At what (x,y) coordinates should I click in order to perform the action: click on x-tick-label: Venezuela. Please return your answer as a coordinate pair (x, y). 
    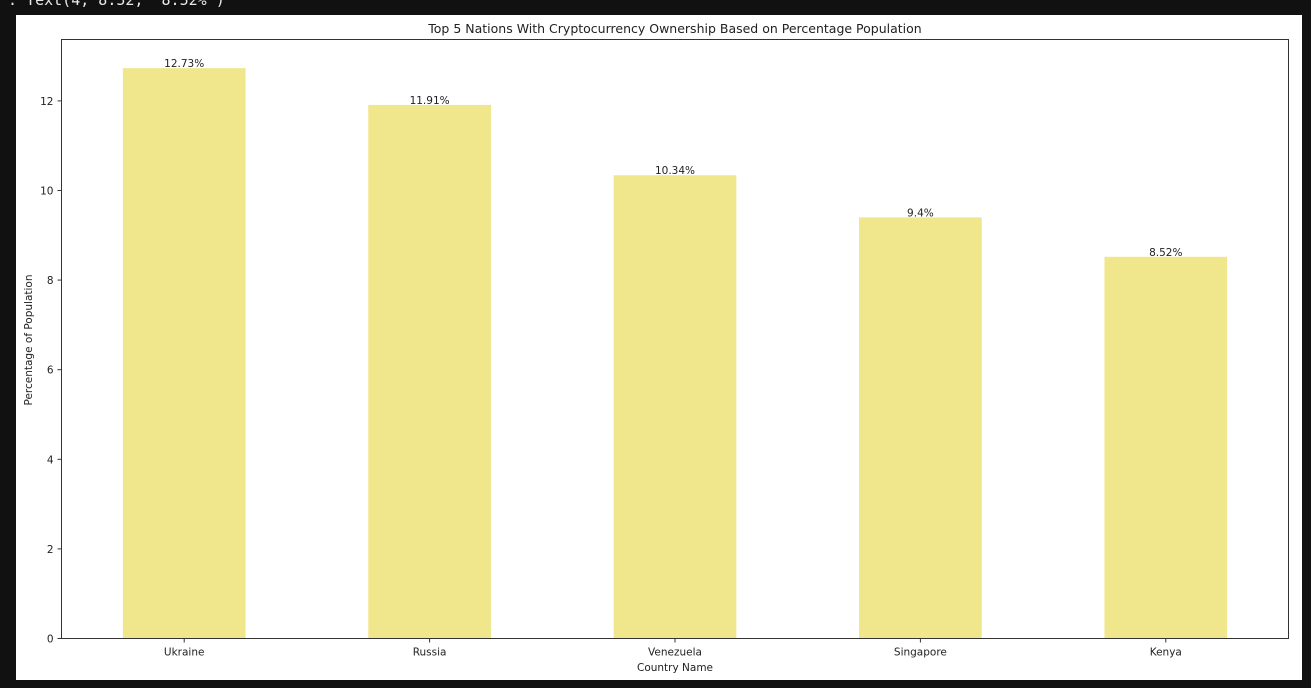
    Looking at the image, I should click on (675, 653).